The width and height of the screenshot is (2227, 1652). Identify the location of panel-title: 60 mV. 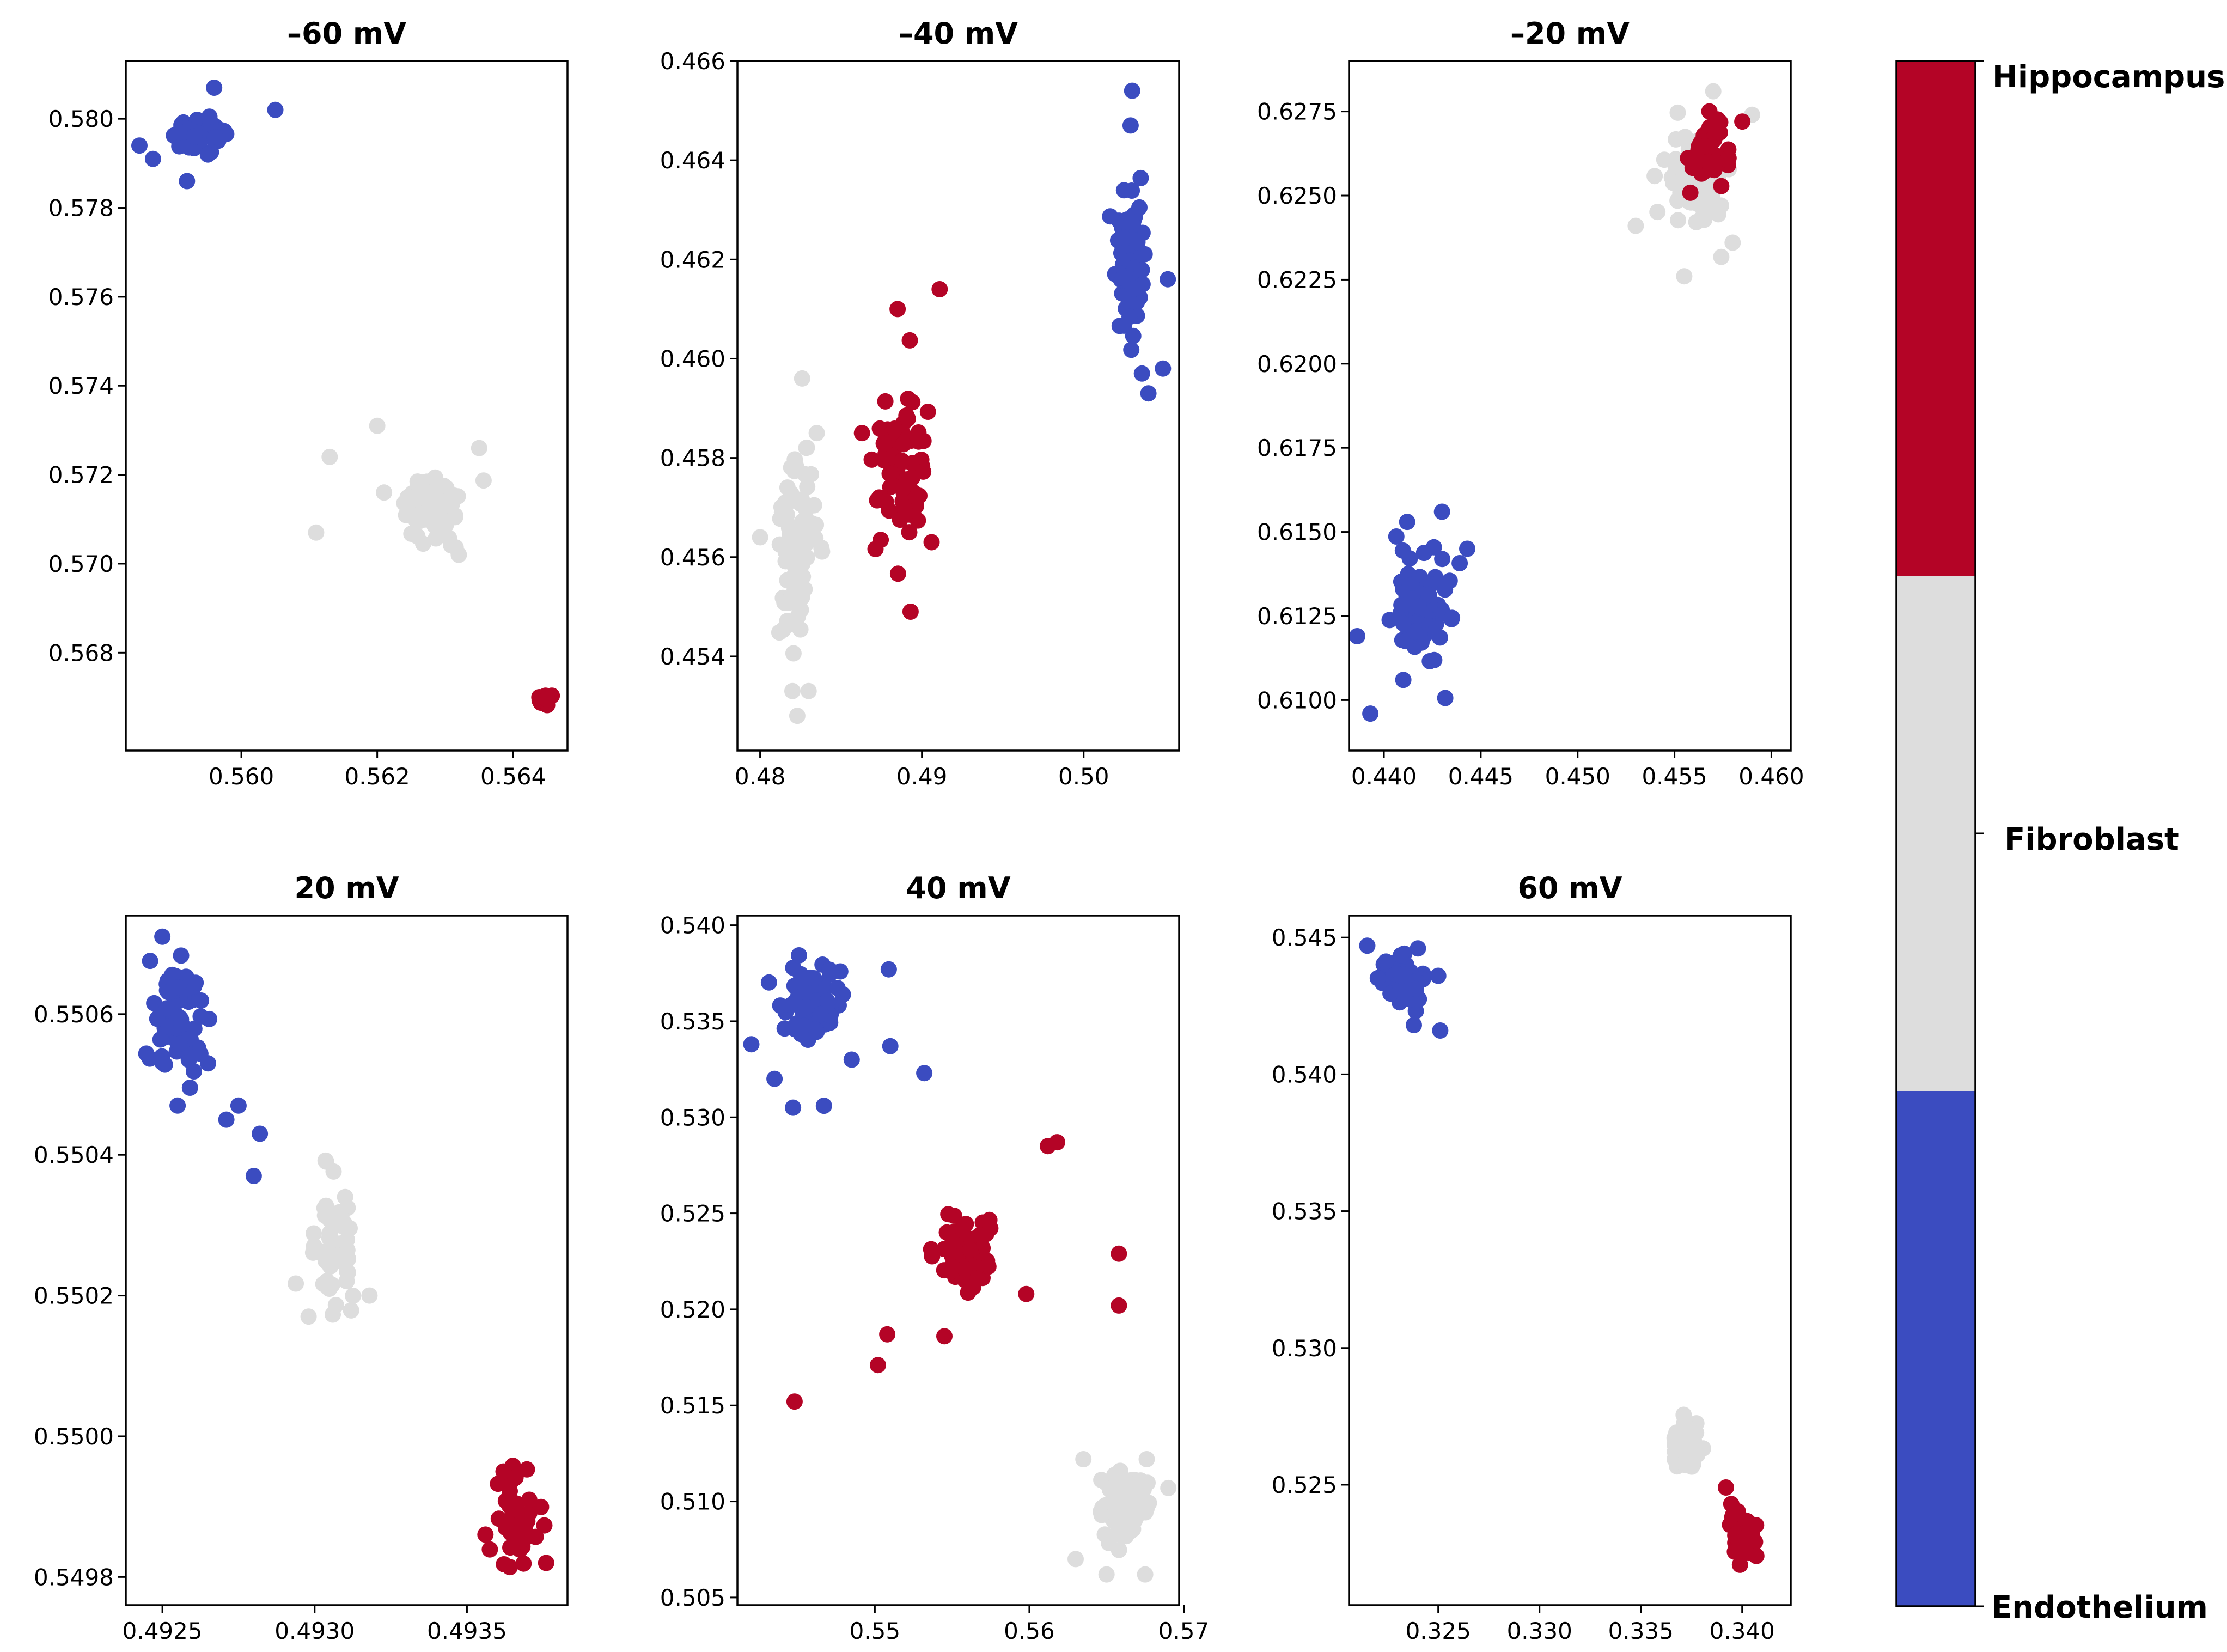
(1569, 888).